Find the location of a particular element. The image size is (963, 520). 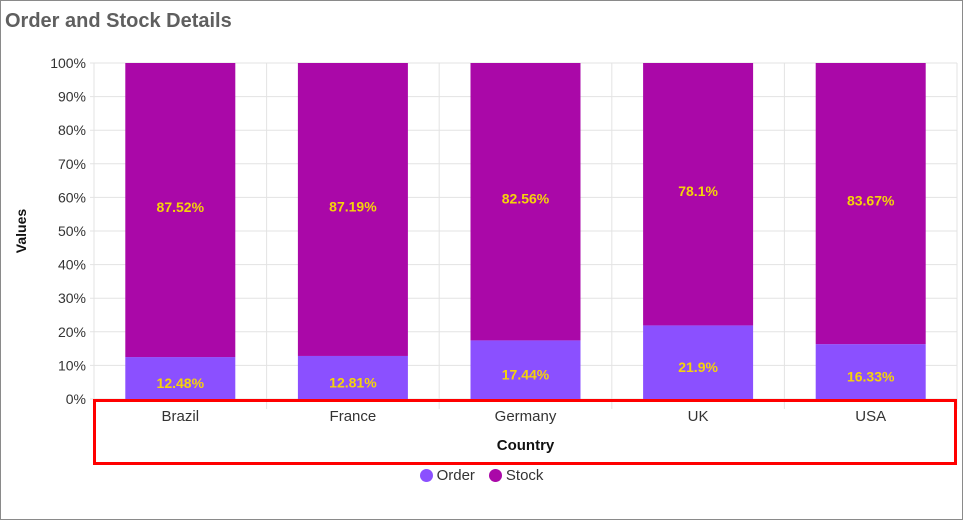

x-tick-label: Brazil is located at coordinates (181, 416).